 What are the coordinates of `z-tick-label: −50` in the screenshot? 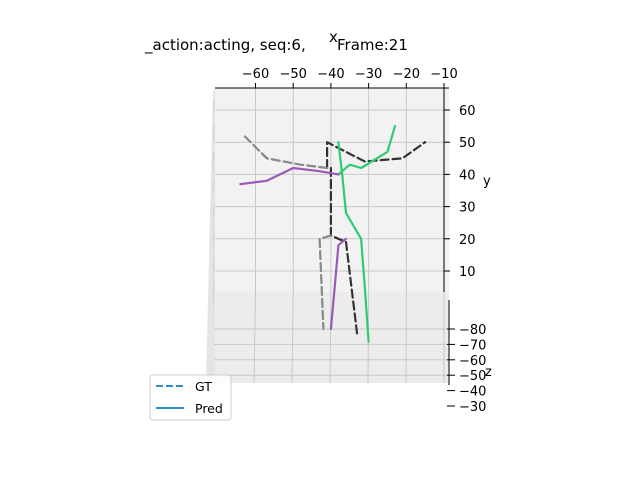 It's located at (472, 376).